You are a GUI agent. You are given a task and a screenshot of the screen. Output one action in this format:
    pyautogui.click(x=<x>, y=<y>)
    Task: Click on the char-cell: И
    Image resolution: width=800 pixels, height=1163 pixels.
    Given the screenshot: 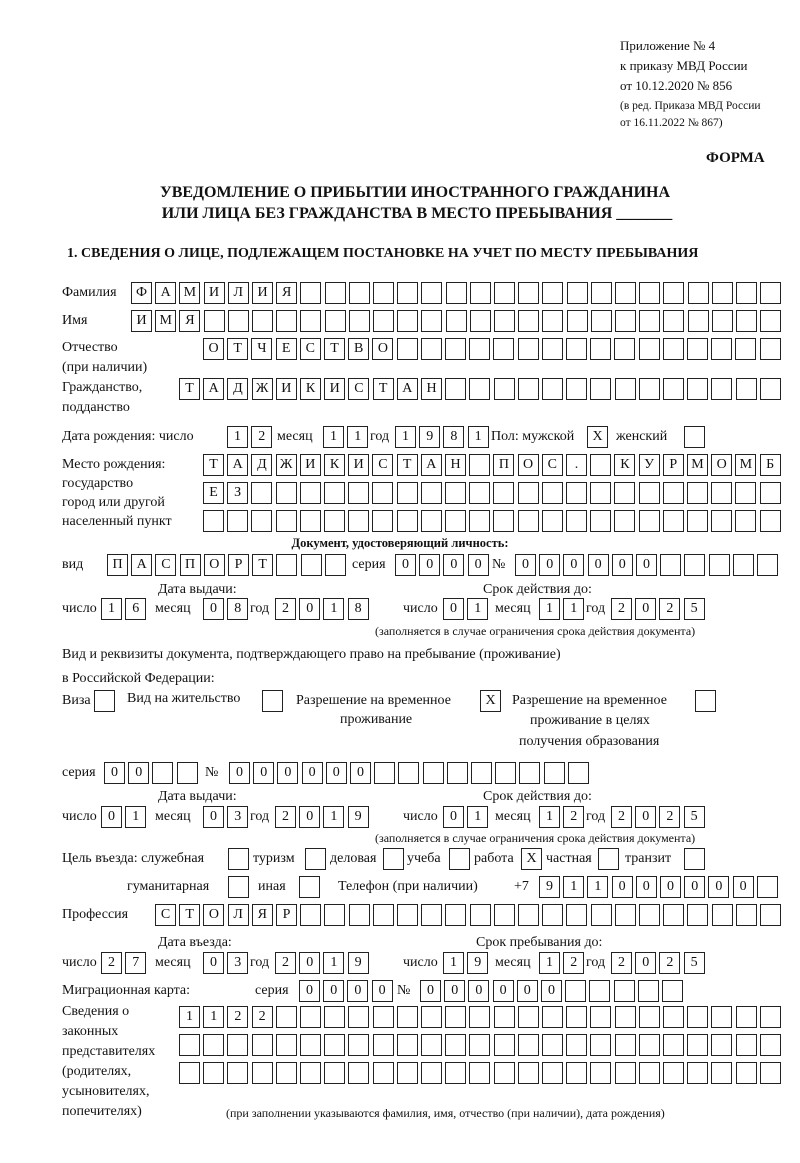 What is the action you would take?
    pyautogui.click(x=335, y=389)
    